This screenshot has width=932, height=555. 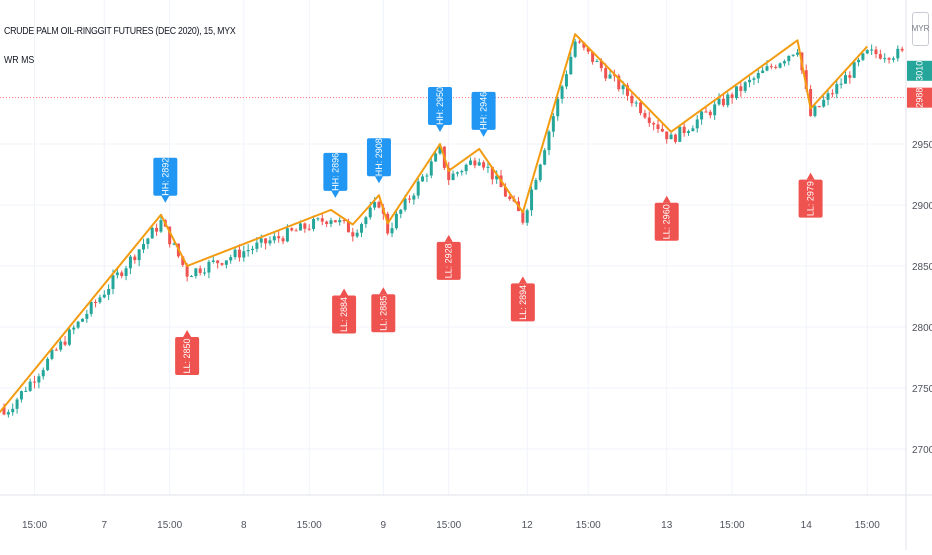 What do you see at coordinates (165, 177) in the screenshot?
I see `hh-label-text: HH: 2892` at bounding box center [165, 177].